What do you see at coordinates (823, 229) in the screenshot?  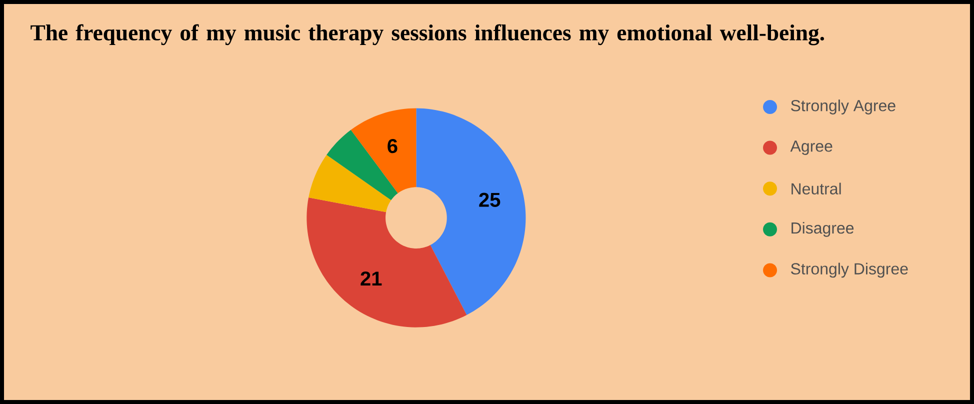 I see `legend-label: Disagree` at bounding box center [823, 229].